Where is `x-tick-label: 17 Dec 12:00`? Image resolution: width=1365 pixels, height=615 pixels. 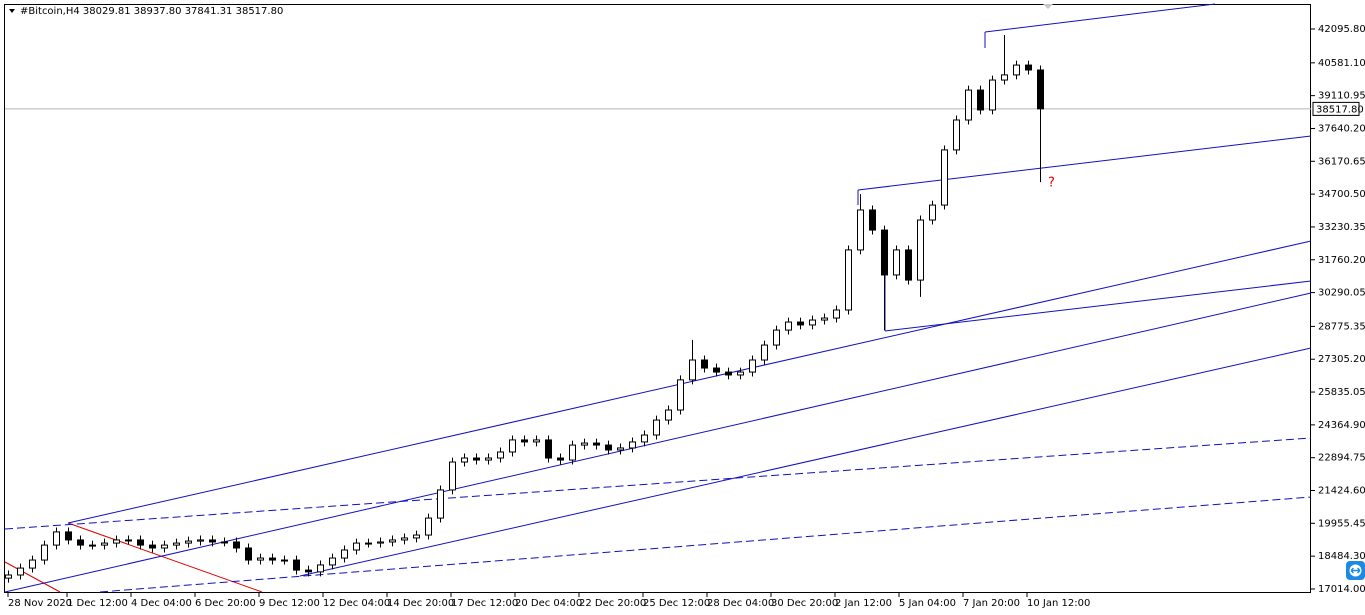 x-tick-label: 17 Dec 12:00 is located at coordinates (484, 603).